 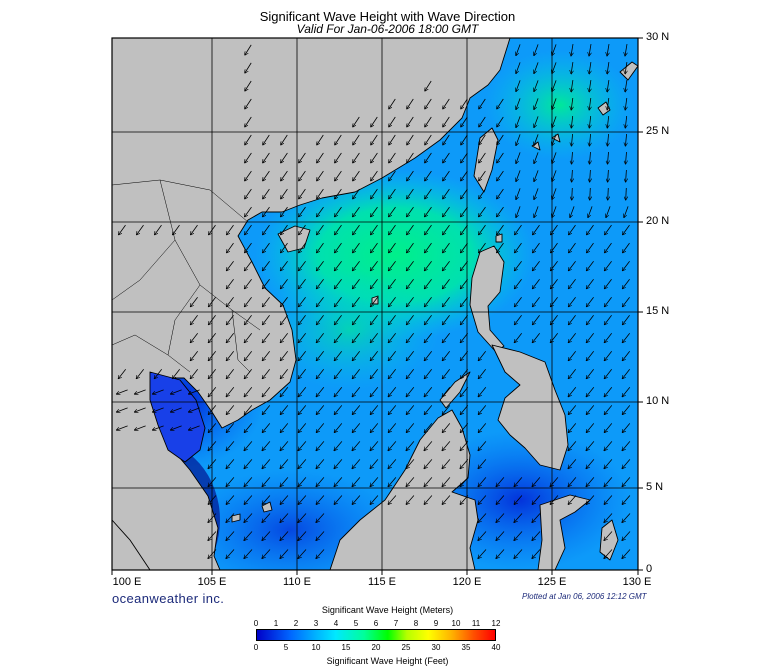 I want to click on lat-label-25n: 25 N, so click(x=658, y=131).